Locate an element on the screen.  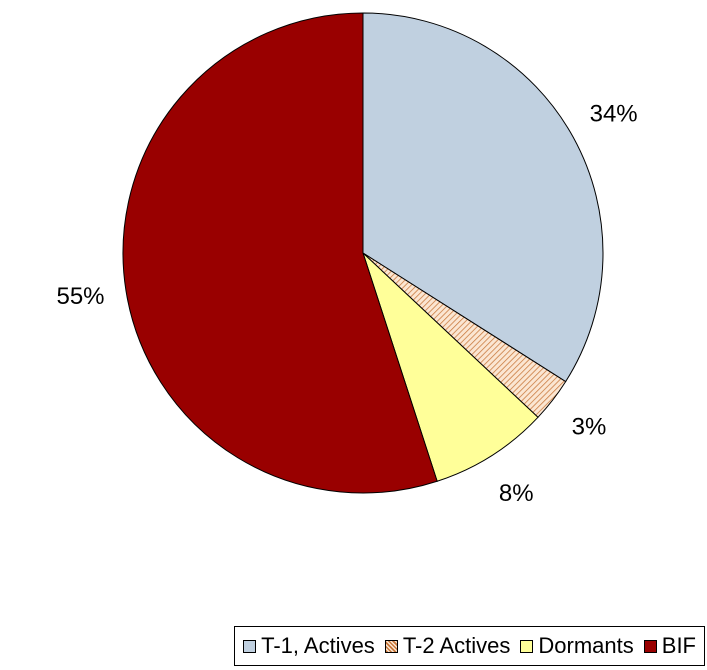
legend: T-1, Actives T-2 Actives Dormants BIF is located at coordinates (469, 646).